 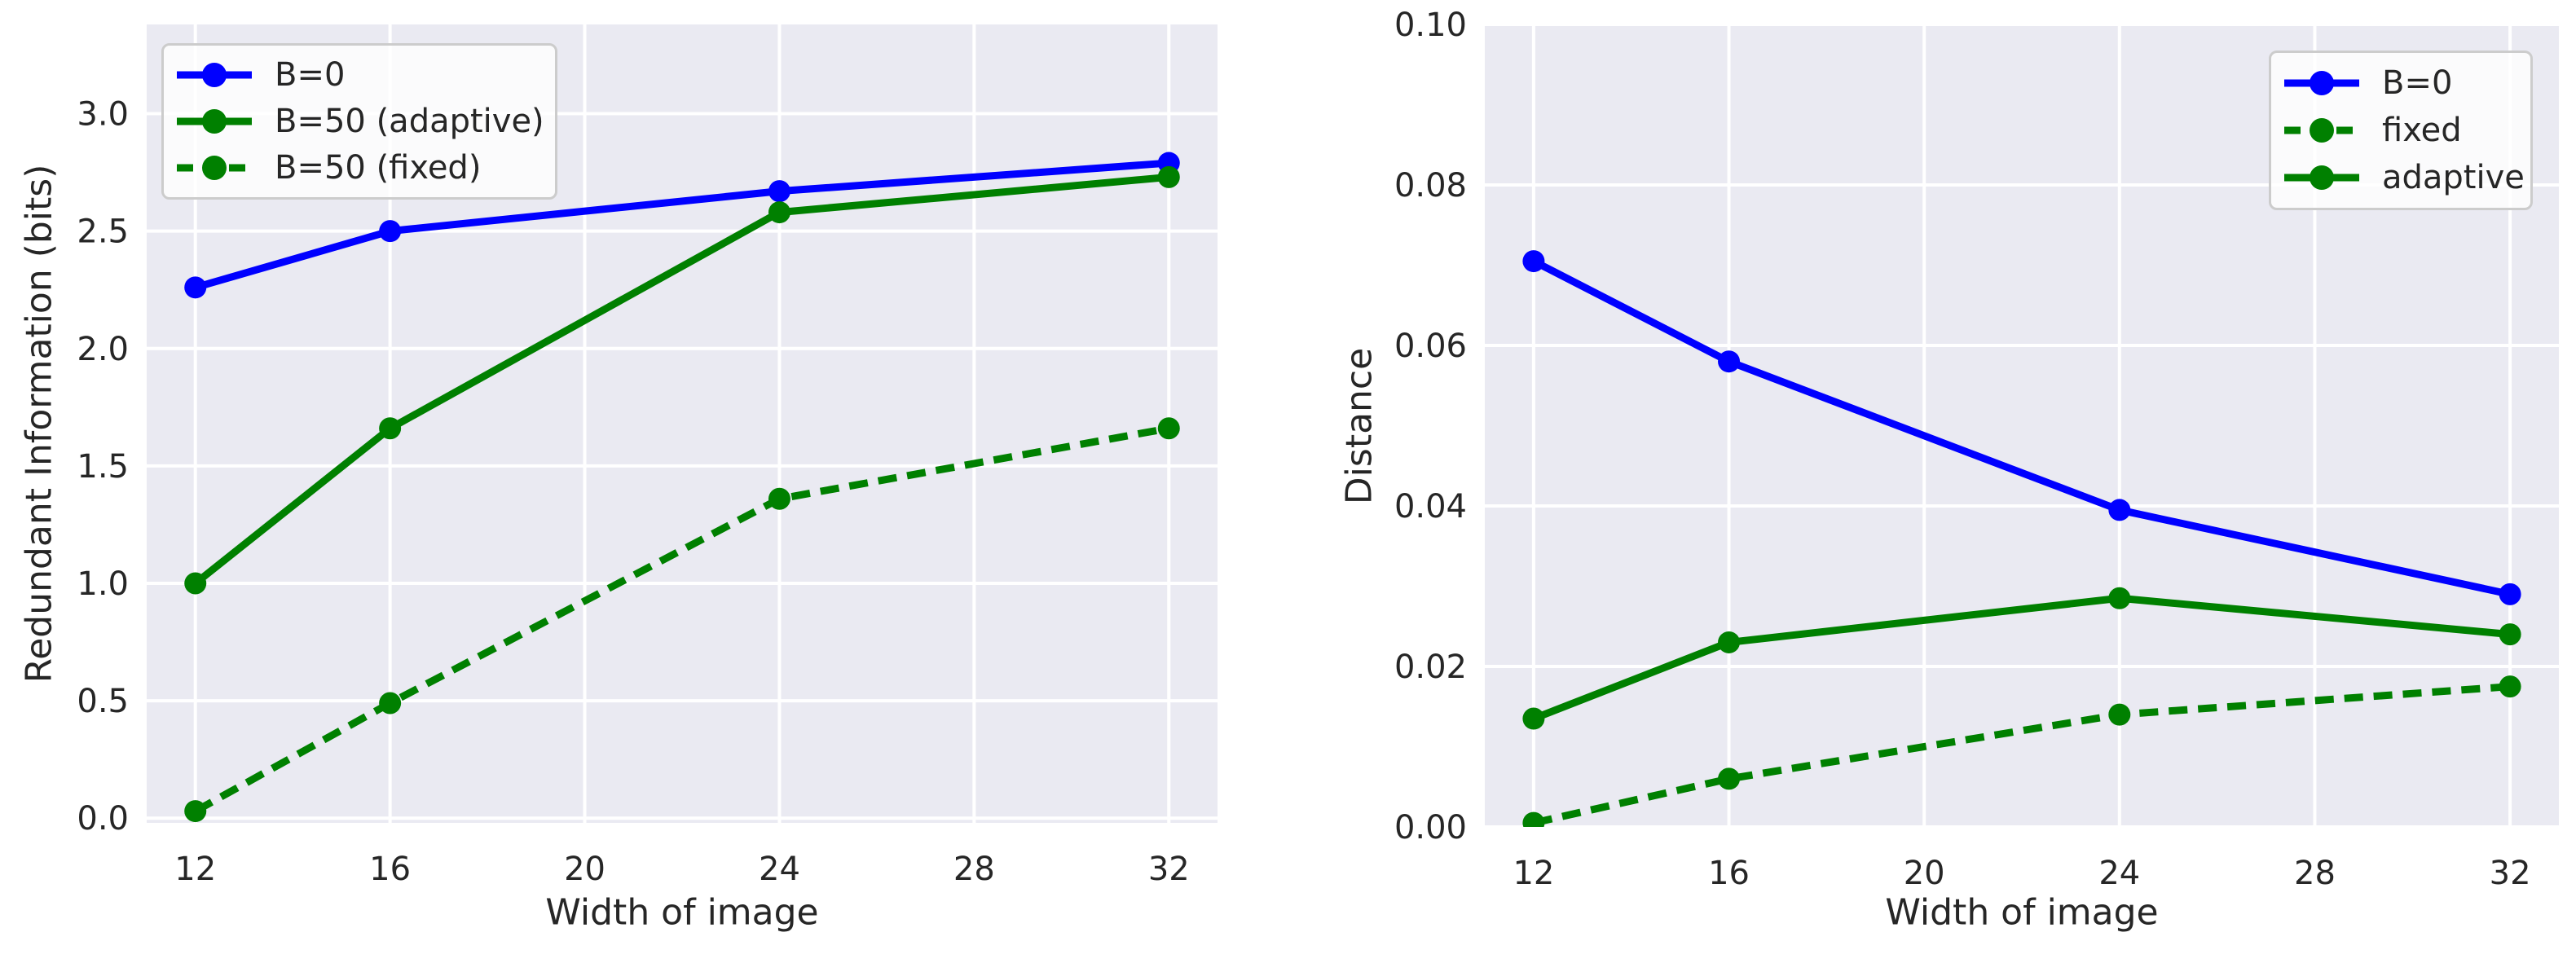 What do you see at coordinates (2422, 130) in the screenshot?
I see `legend-entry-label: fixed` at bounding box center [2422, 130].